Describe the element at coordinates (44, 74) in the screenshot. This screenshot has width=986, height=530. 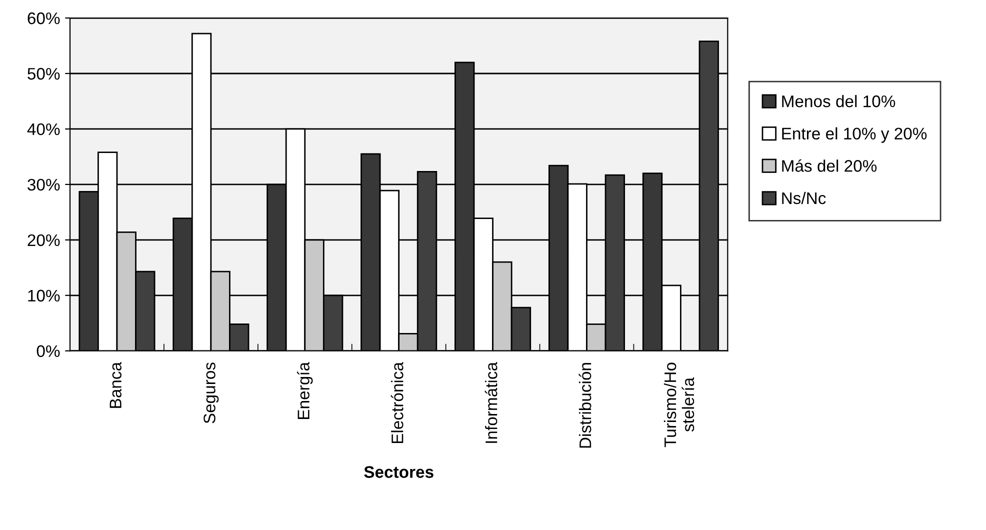
I see `y-tick-label: 50%` at that location.